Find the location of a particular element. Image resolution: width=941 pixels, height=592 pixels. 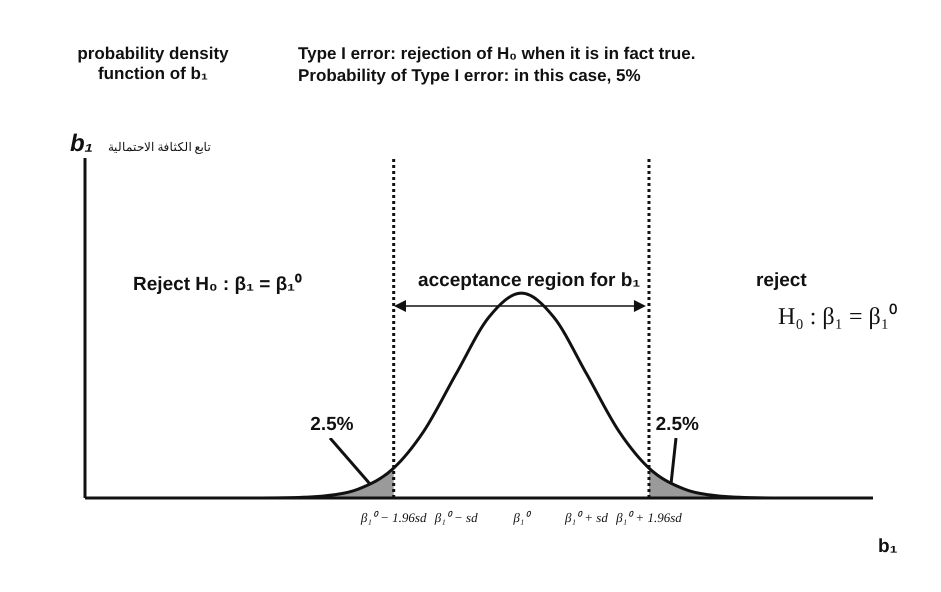

x-tick-label: β₁⁰ − 1.96sd is located at coordinates (393, 517).